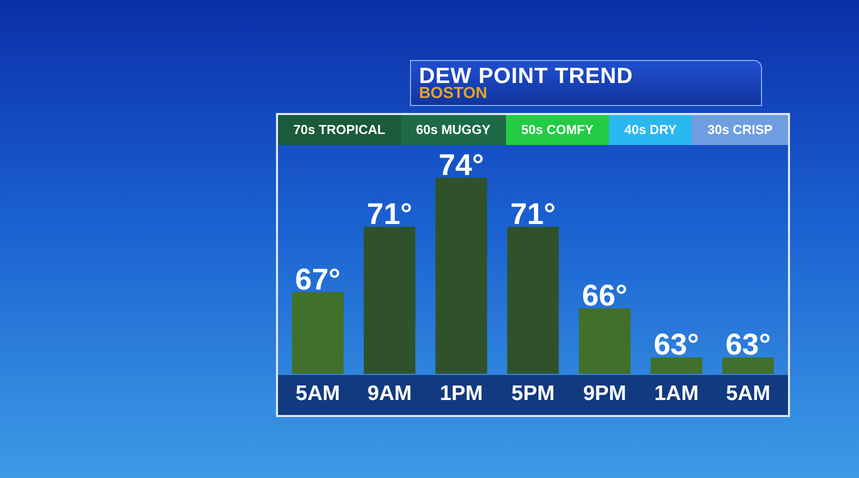 This screenshot has height=478, width=859. Describe the element at coordinates (650, 130) in the screenshot. I see `text: 40s DRY` at that location.